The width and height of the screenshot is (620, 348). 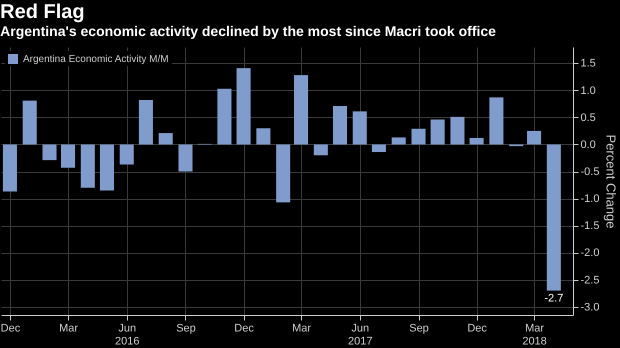 What do you see at coordinates (534, 335) in the screenshot?
I see `x-tick-label: Mar 2018` at bounding box center [534, 335].